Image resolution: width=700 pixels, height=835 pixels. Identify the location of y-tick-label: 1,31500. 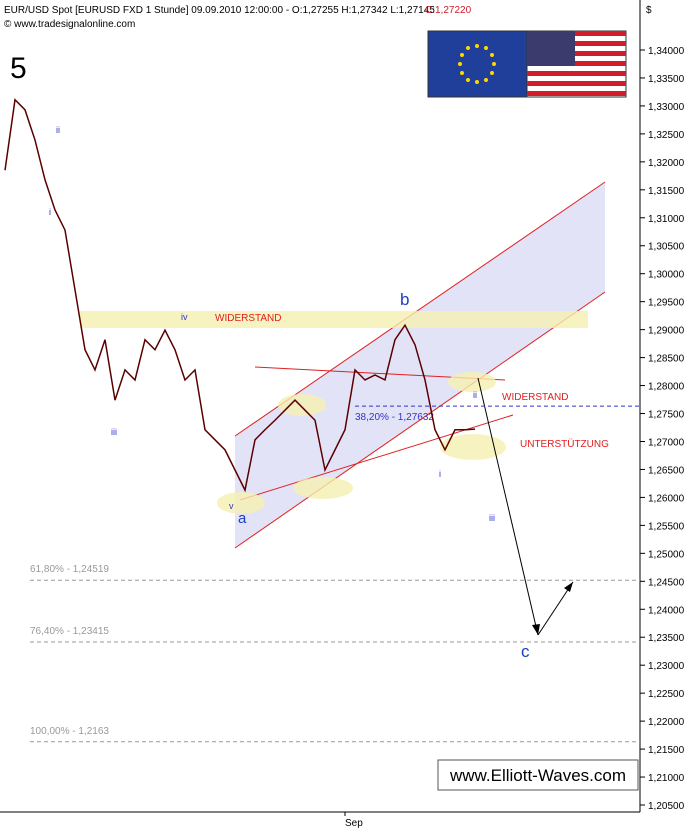
(666, 191).